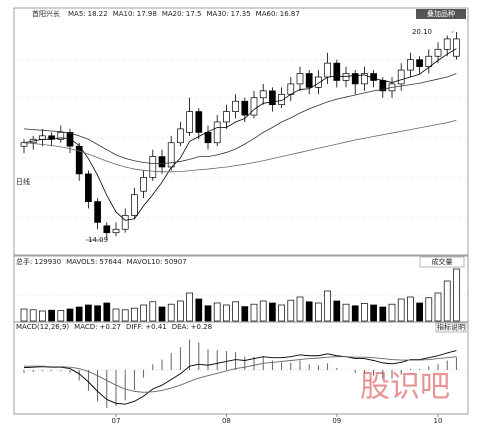 Image resolution: width=492 pixels, height=431 pixels. Describe the element at coordinates (175, 262) in the screenshot. I see `volume-stat-value: 50907` at that location.